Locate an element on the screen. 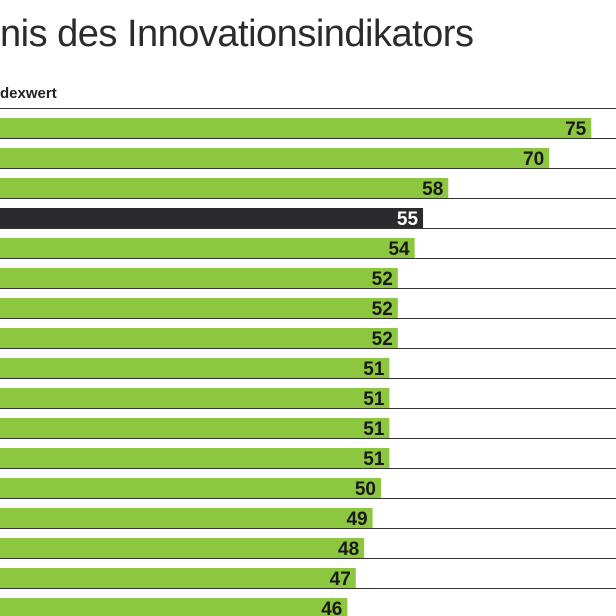 The height and width of the screenshot is (616, 616). bar-row: 75 is located at coordinates (308, 129).